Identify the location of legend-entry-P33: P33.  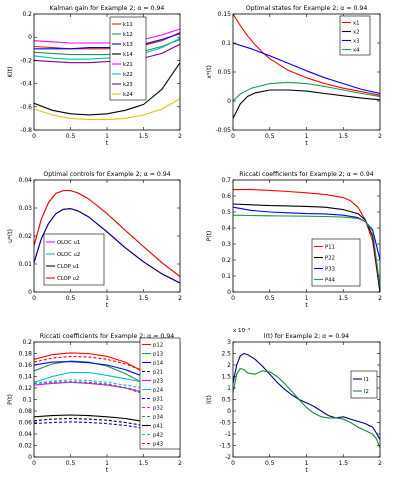
(330, 270).